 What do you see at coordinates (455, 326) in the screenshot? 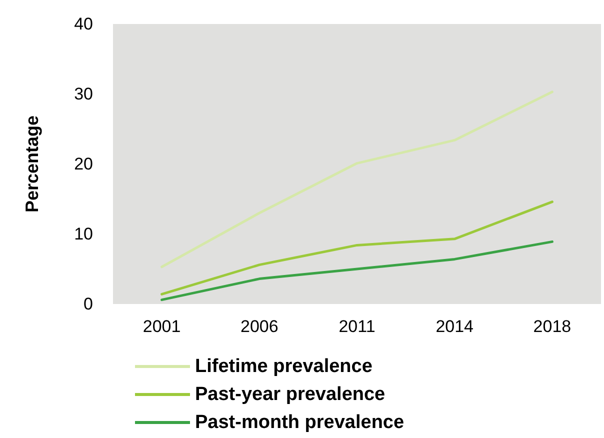
I see `x-tick-label: 2014` at bounding box center [455, 326].